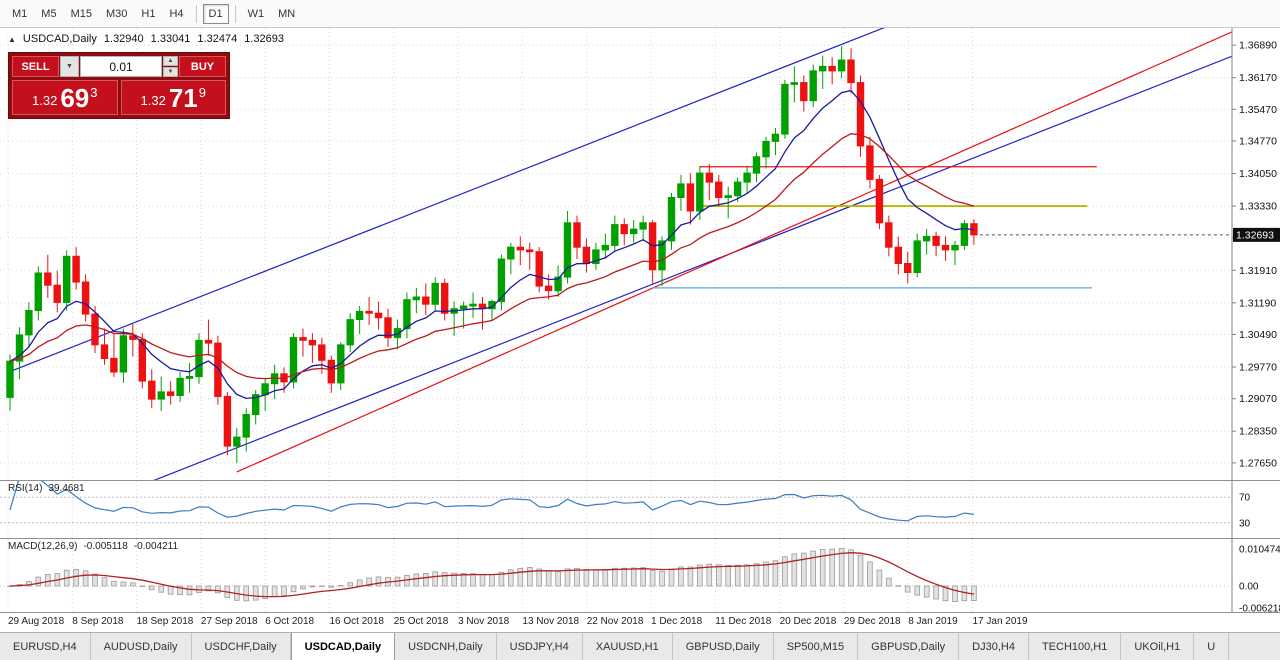  I want to click on rsi-line, so click(491, 501).